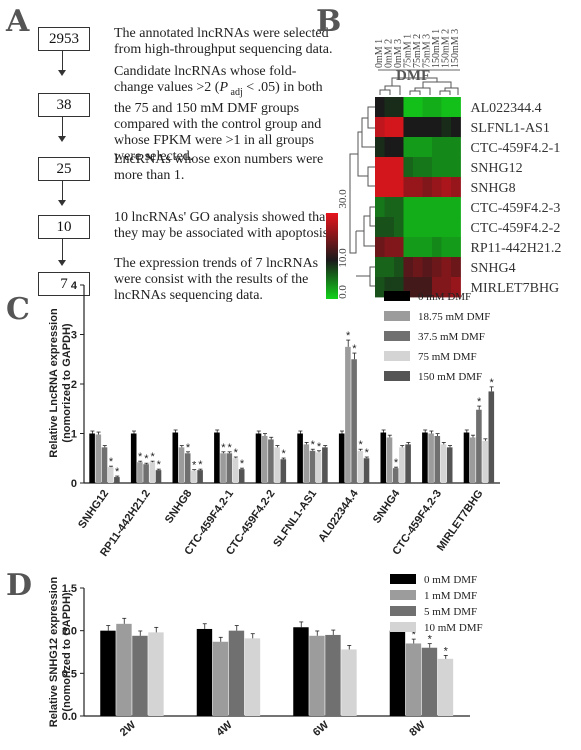 The image size is (581, 750). Describe the element at coordinates (510, 128) in the screenshot. I see `heatmap-row-label: SLFNL1-AS1` at that location.